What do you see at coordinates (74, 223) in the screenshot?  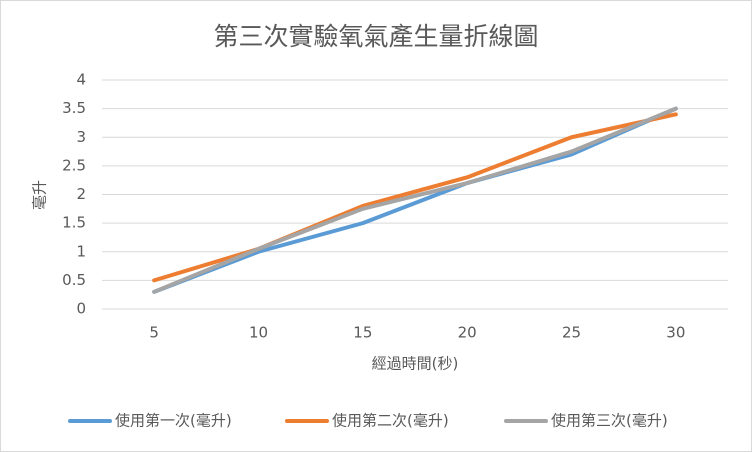 I see `y-tick-label: 1.5` at bounding box center [74, 223].